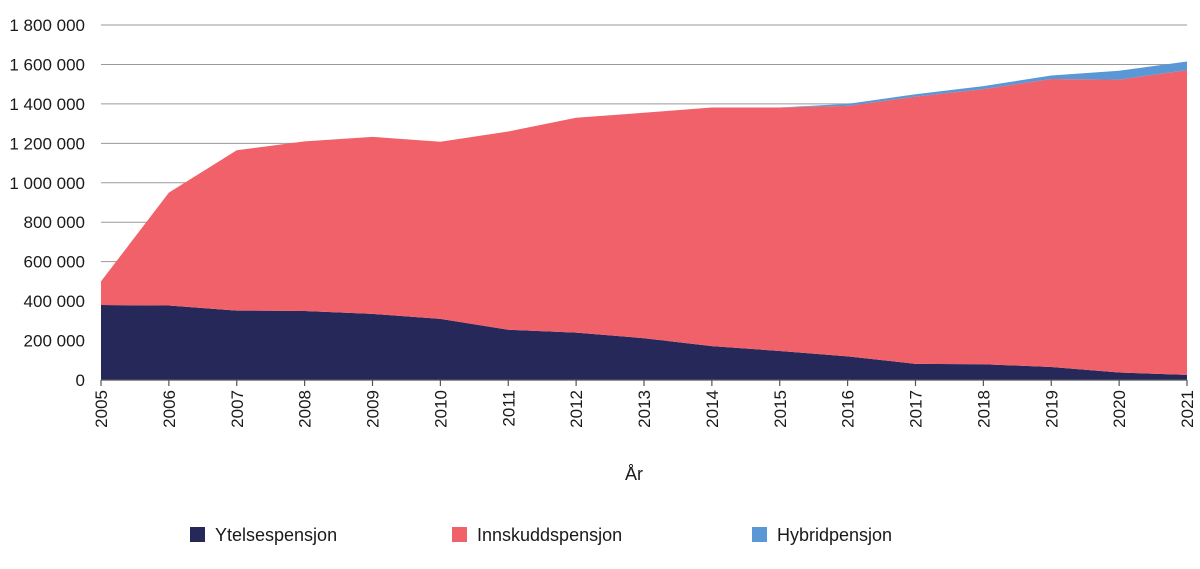 The width and height of the screenshot is (1200, 569). I want to click on legend-item-innskuddspensjon: Innskuddspensjon, so click(537, 535).